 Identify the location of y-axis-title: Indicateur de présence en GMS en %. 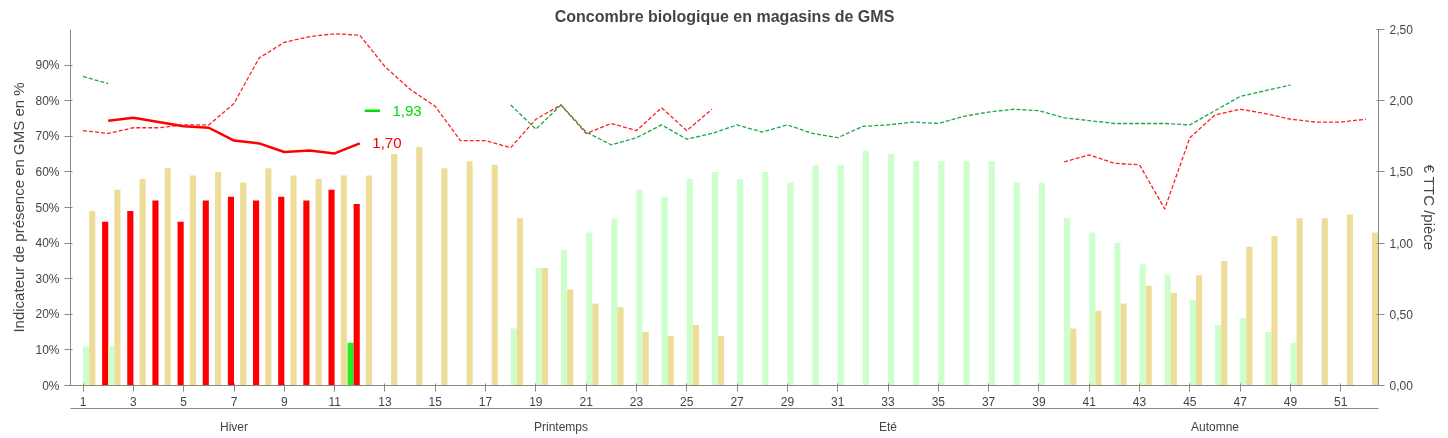
(19, 207).